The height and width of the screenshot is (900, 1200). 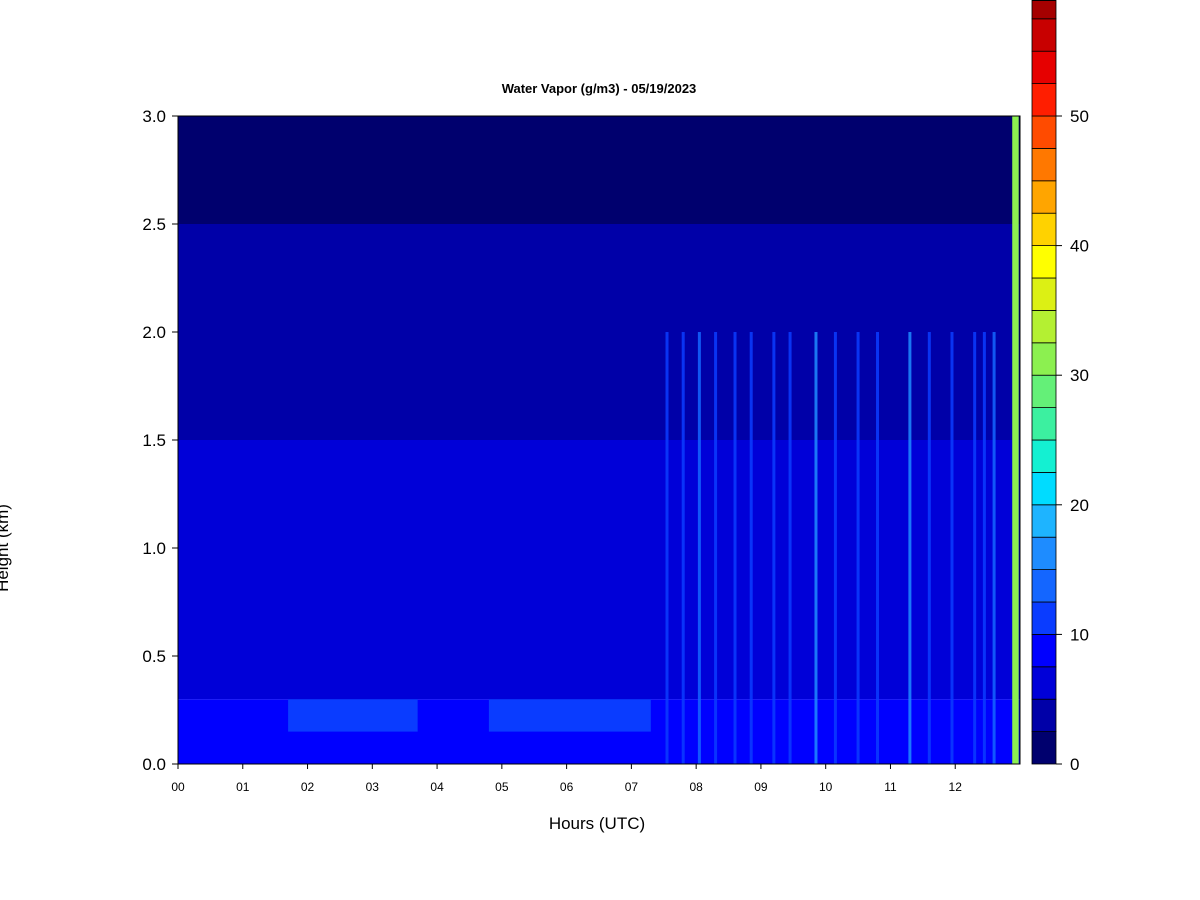 I want to click on heatmap-edge-column, so click(x=1015, y=440).